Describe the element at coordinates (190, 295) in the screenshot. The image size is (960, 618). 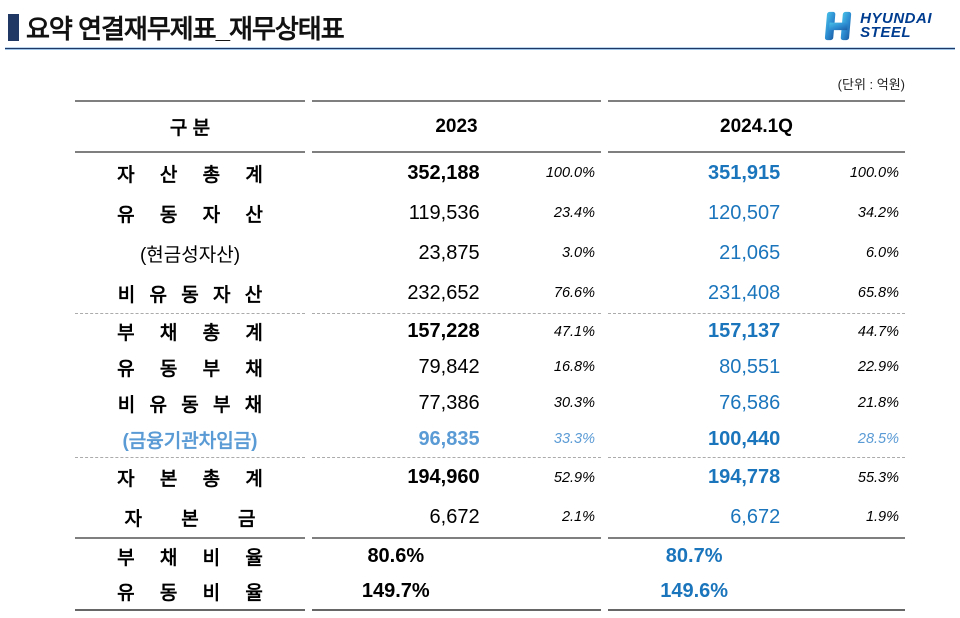
I see `row-label: 비 유 동 자 산` at that location.